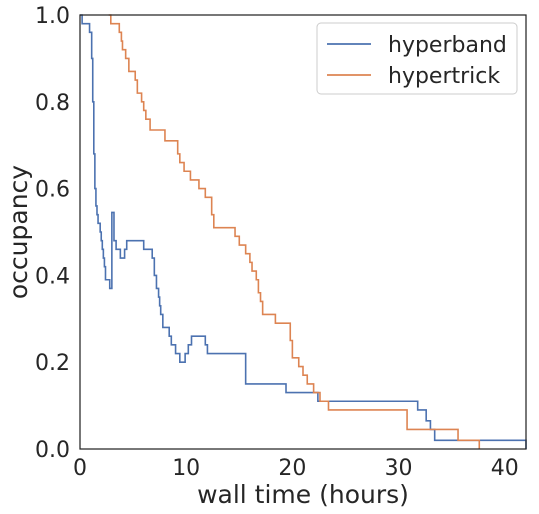 Image resolution: width=539 pixels, height=514 pixels. I want to click on legend-box, so click(417, 58).